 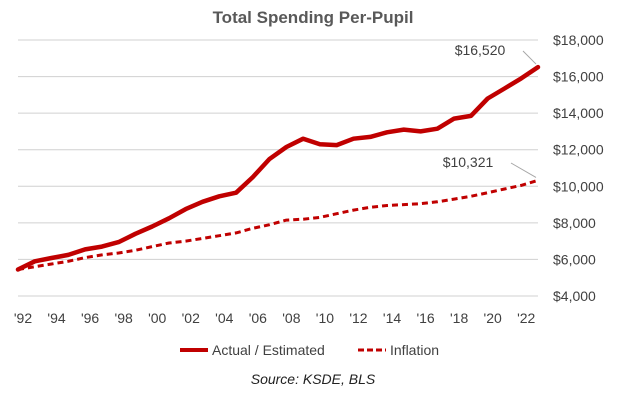 What do you see at coordinates (325, 318) in the screenshot?
I see `x-tick-label: '10` at bounding box center [325, 318].